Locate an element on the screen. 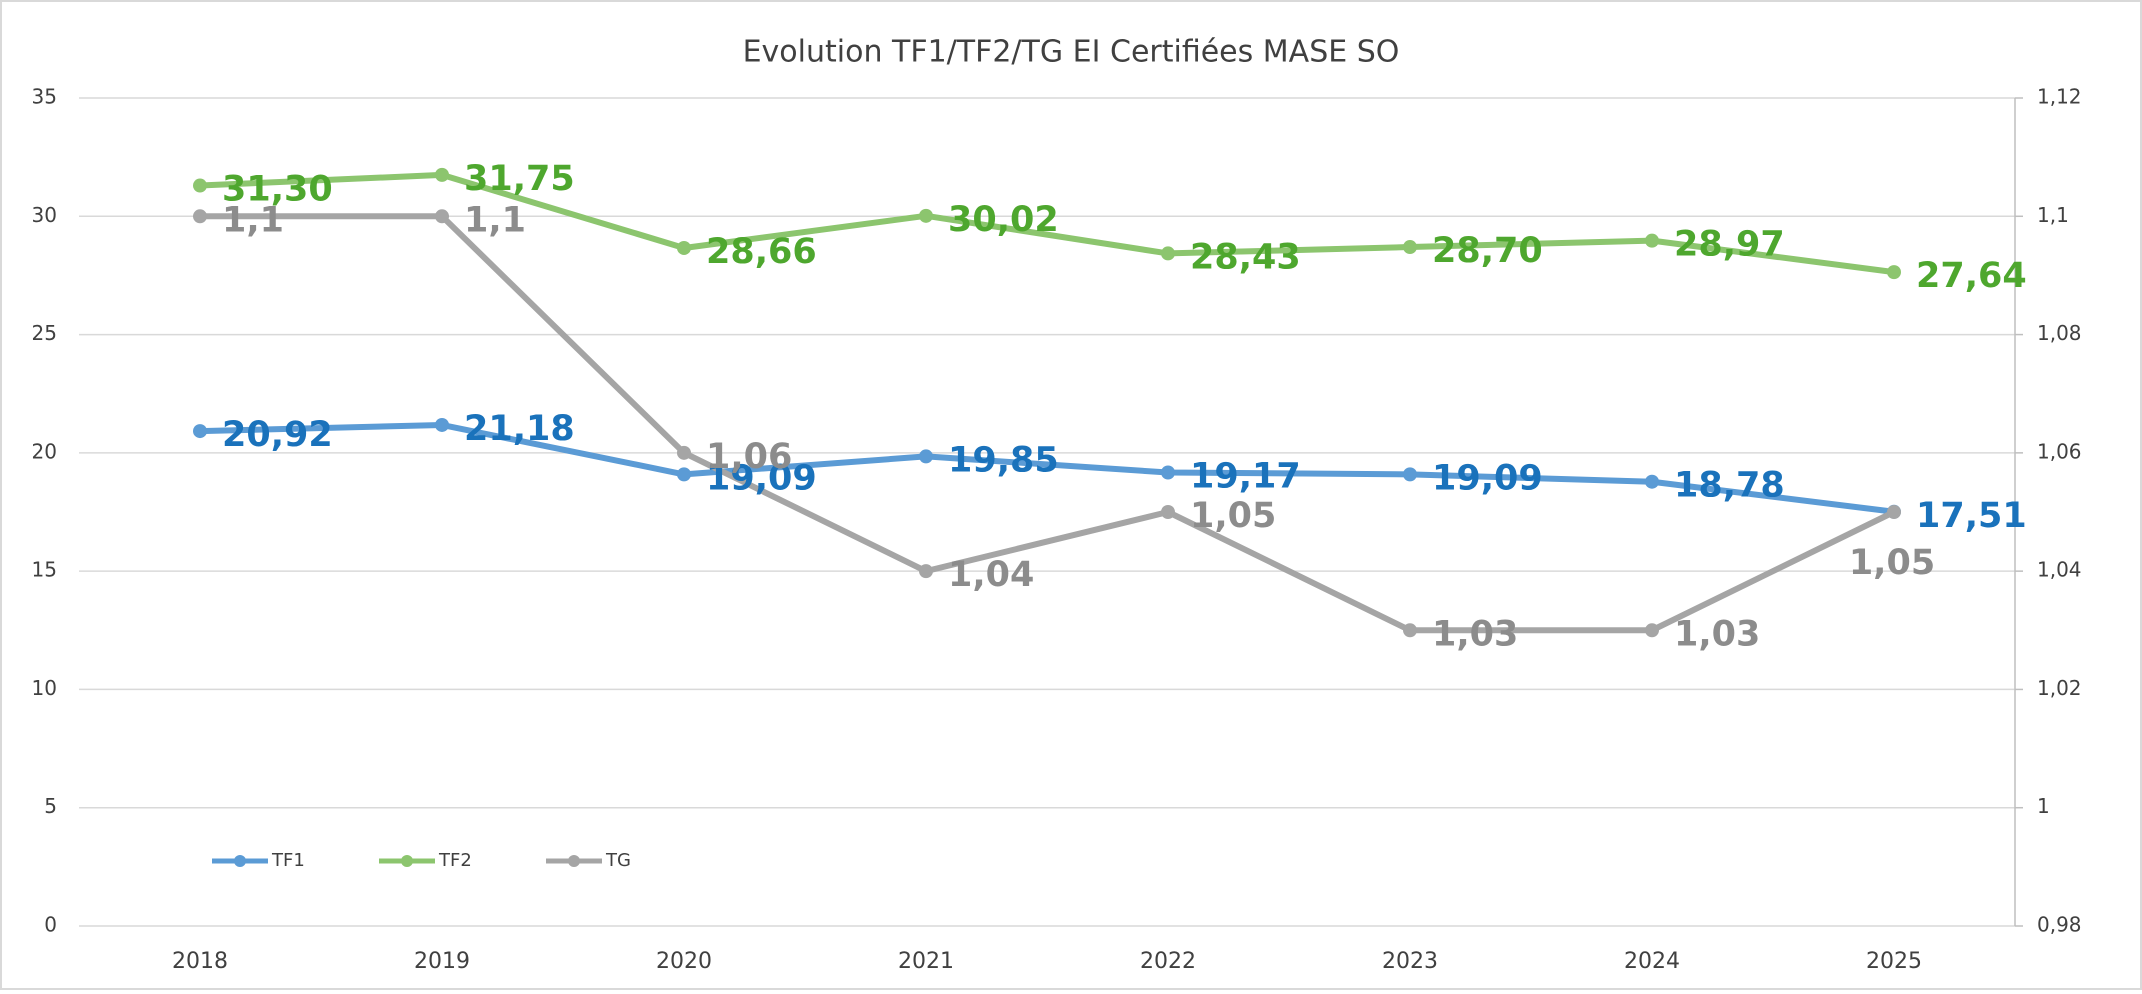 The image size is (2142, 994). y-tick-label: 20 is located at coordinates (44, 451).